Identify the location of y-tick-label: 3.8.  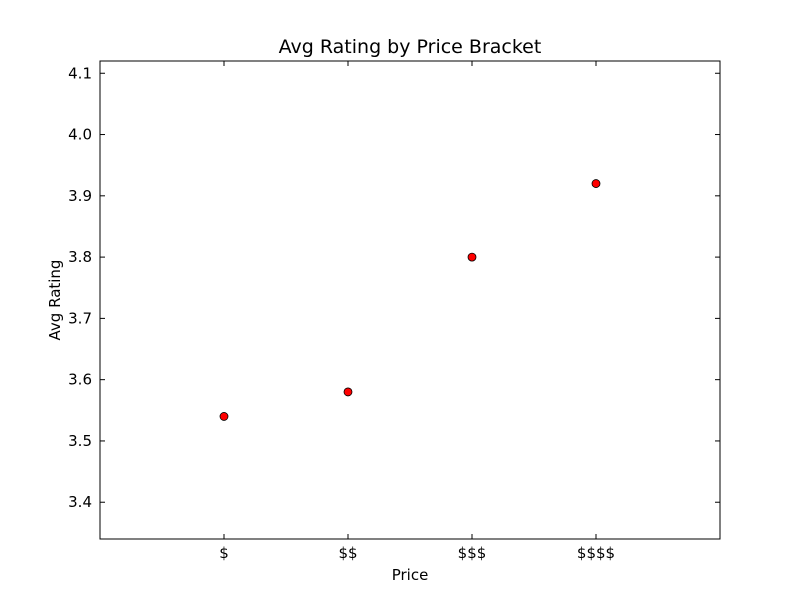
(80, 257).